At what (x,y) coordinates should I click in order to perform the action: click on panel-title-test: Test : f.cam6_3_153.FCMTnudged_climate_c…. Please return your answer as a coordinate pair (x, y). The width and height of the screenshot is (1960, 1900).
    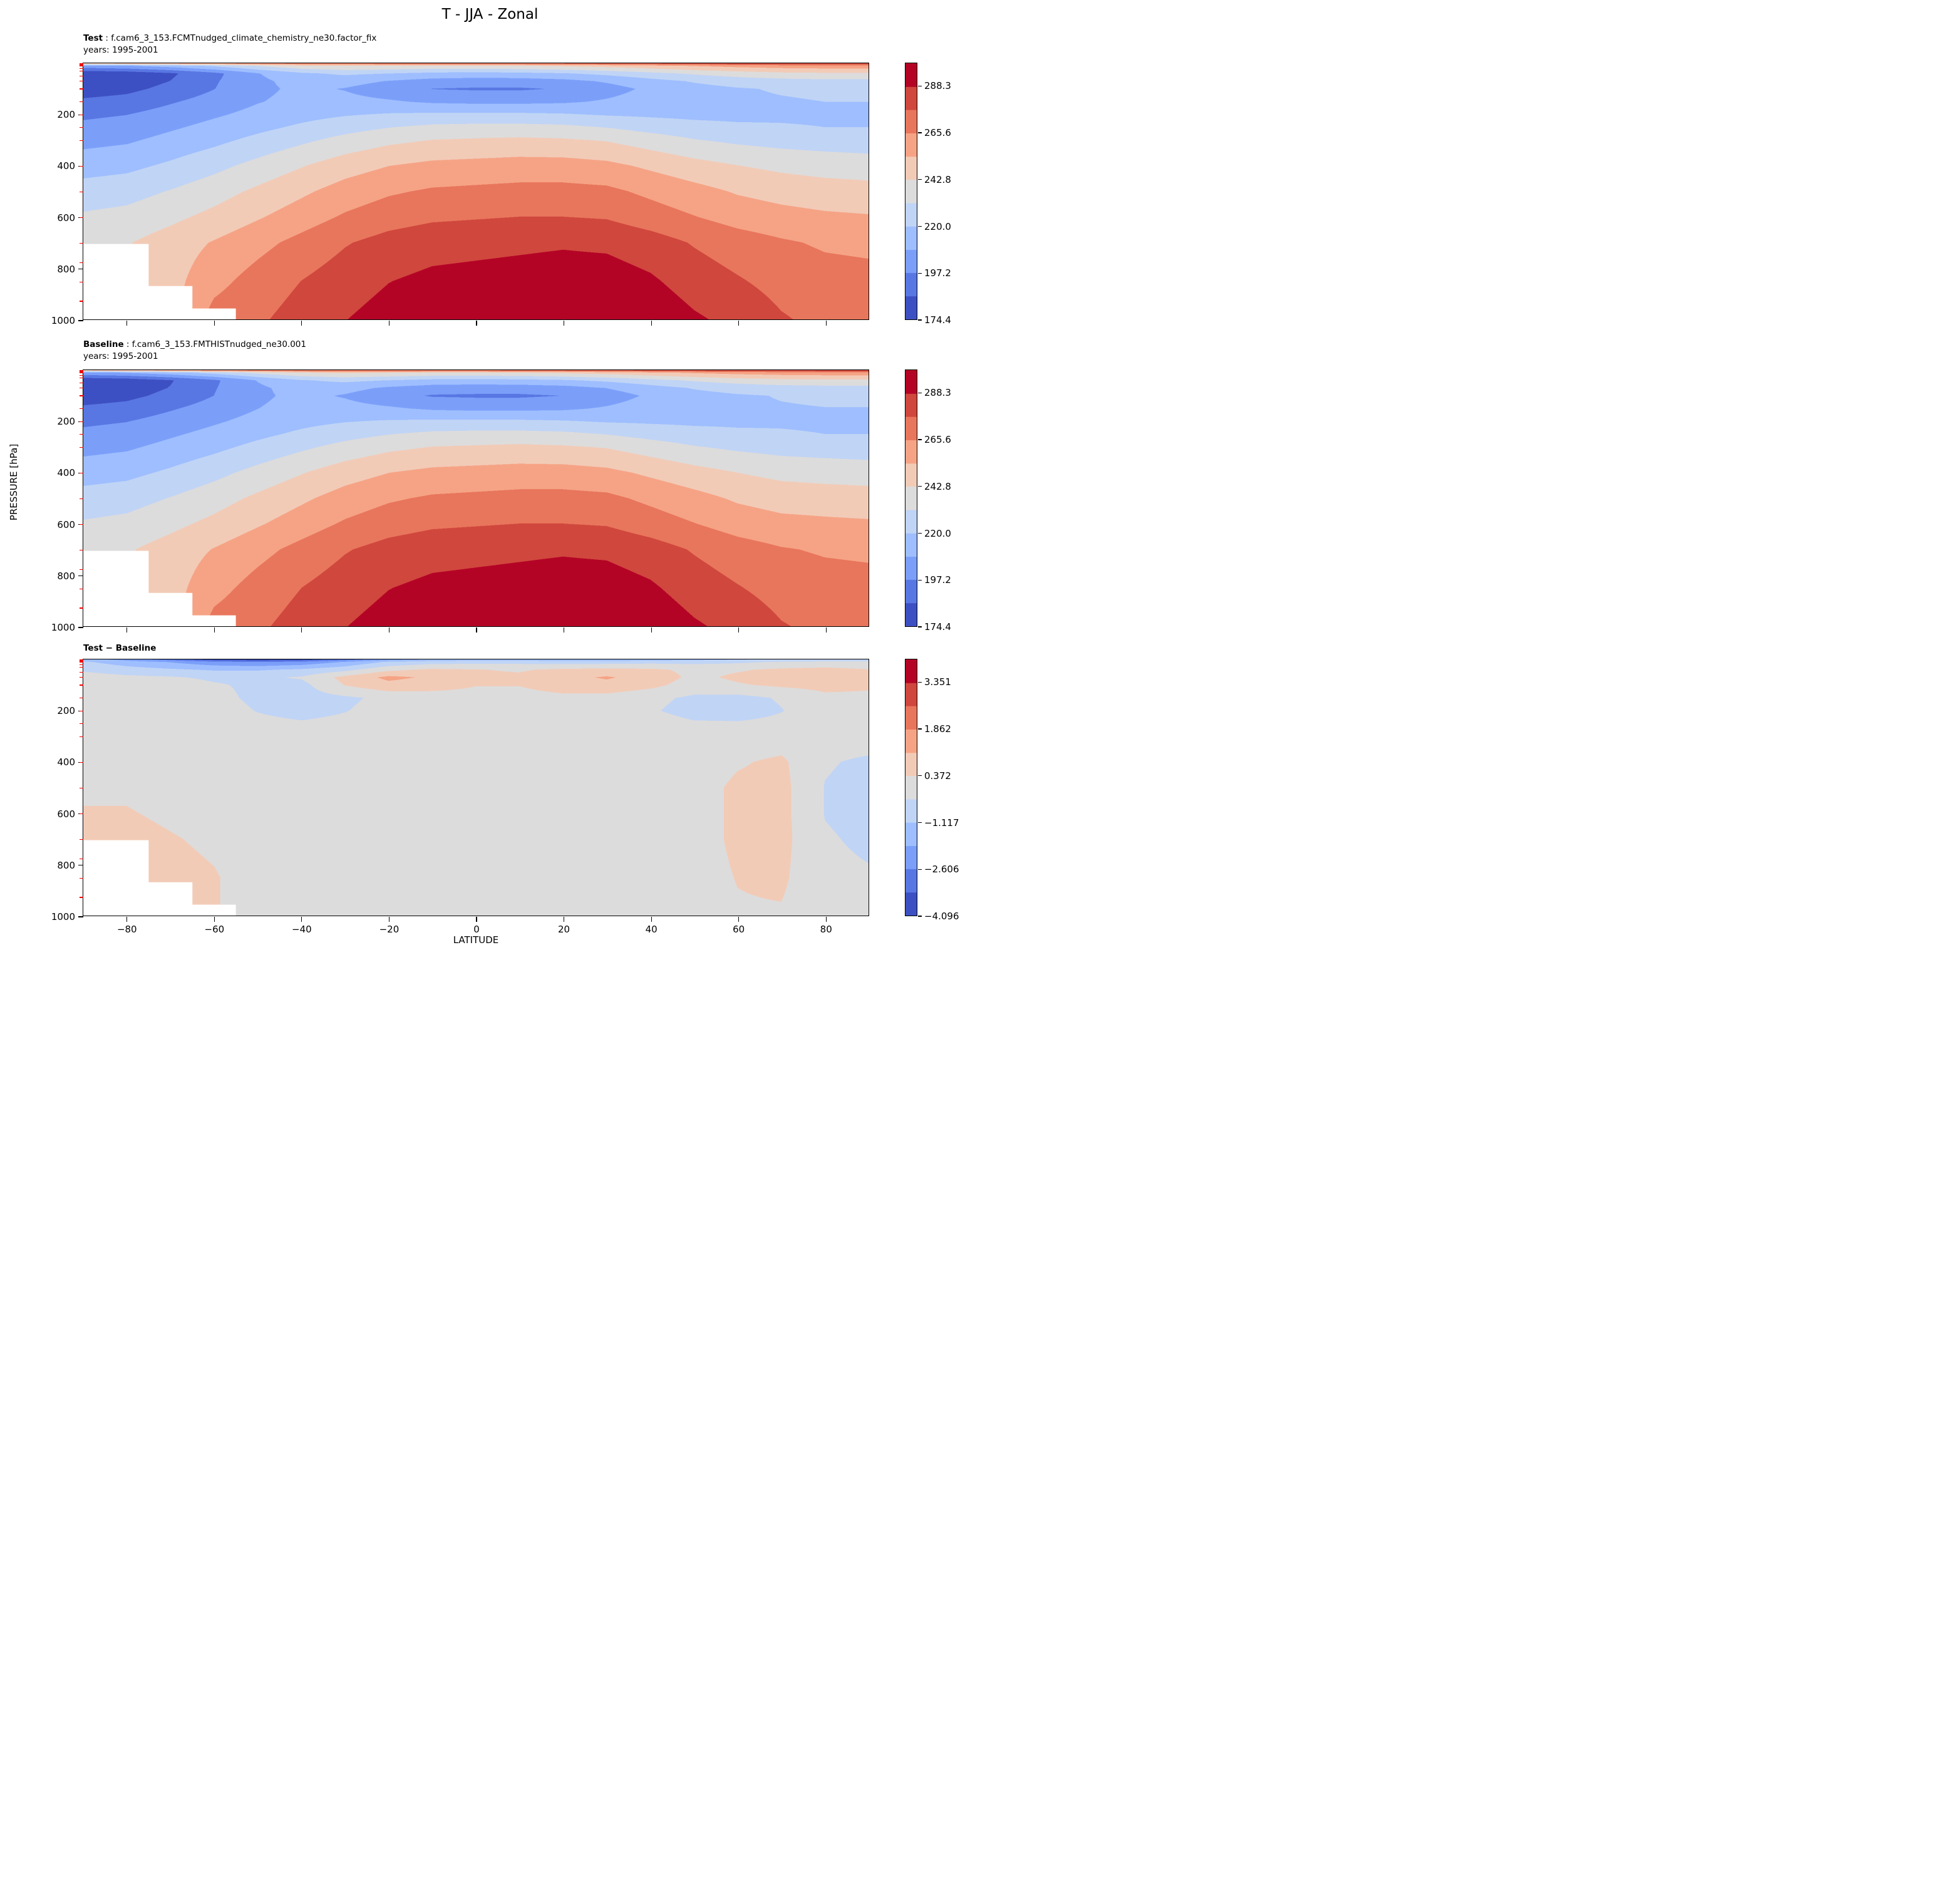
    Looking at the image, I should click on (229, 38).